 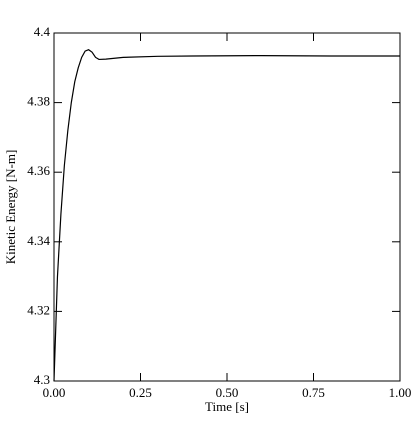 I want to click on x-tick-label: 1.00, so click(x=400, y=392).